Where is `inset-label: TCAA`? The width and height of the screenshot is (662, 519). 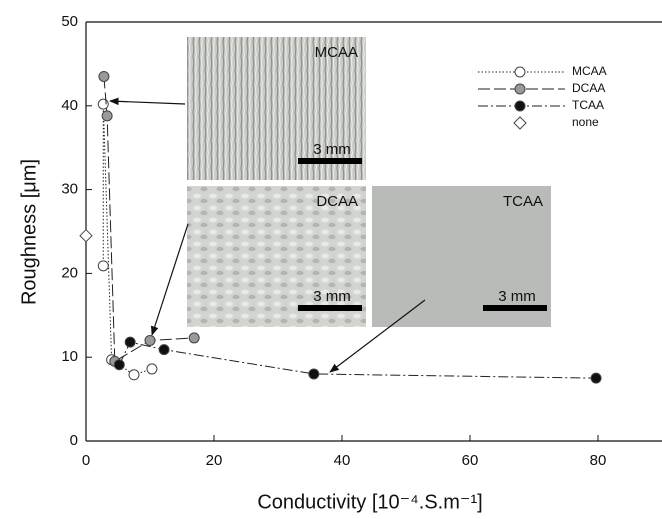 inset-label: TCAA is located at coordinates (523, 201).